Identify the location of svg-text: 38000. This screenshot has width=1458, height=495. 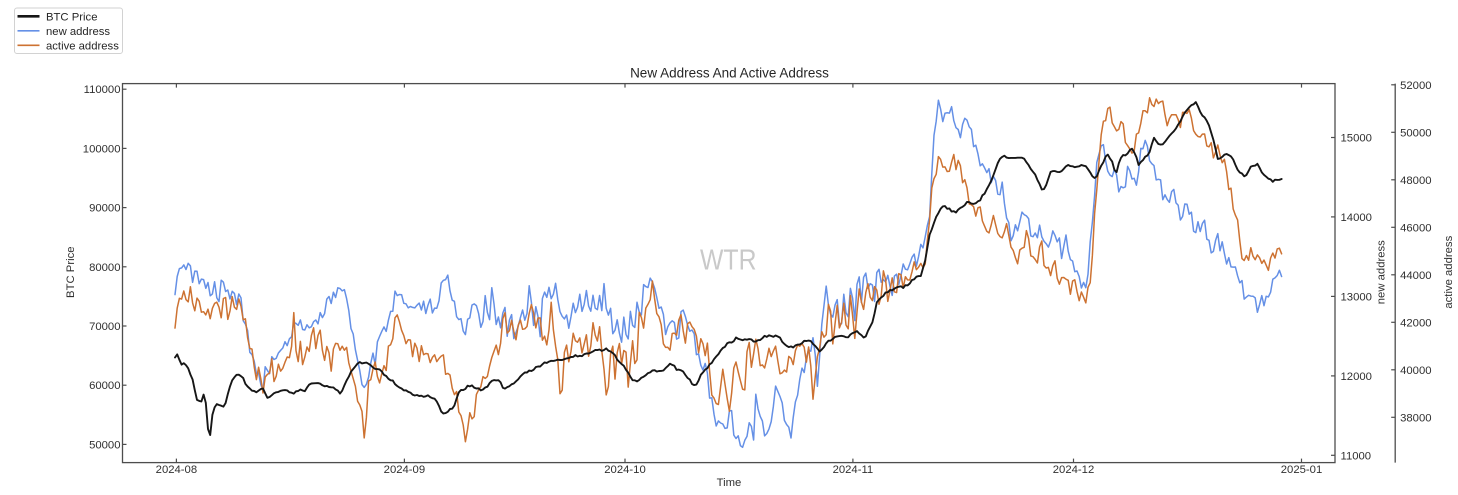
(1415, 418).